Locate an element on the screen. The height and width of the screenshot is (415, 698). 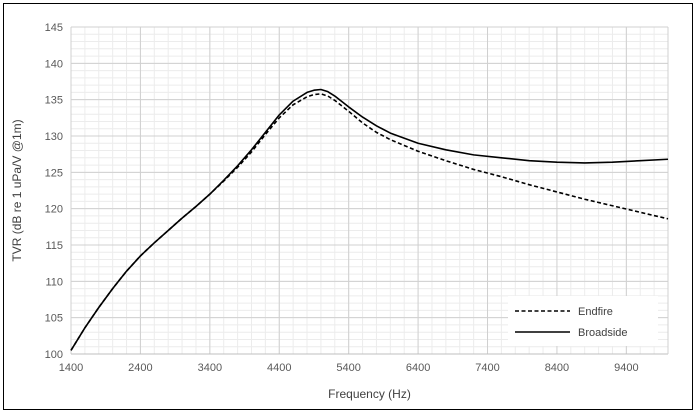
legend: Endfire Broadside is located at coordinates (583, 321).